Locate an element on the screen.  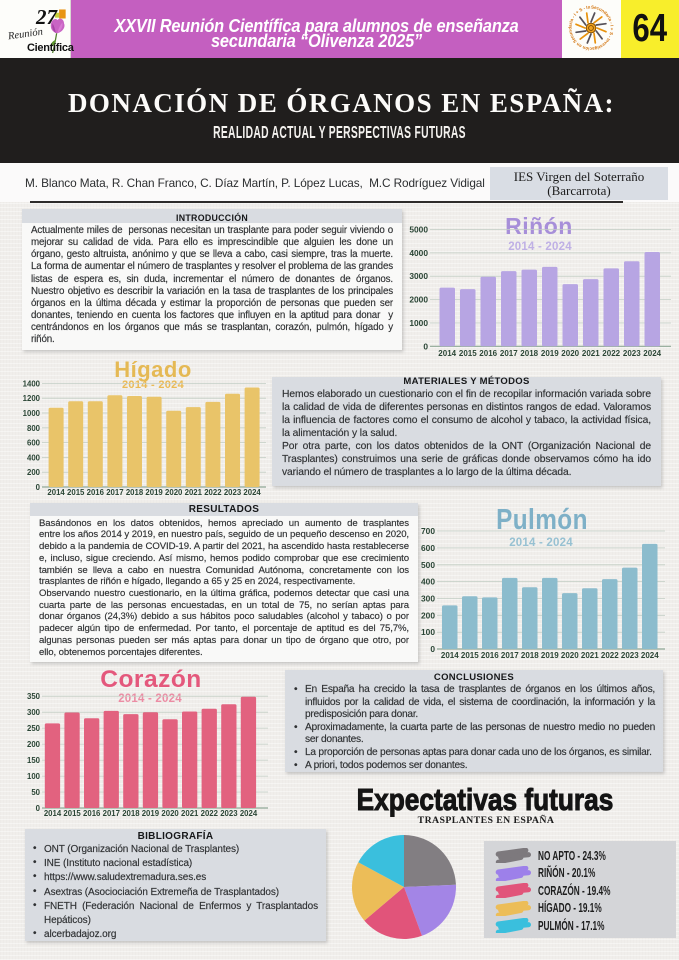
svg-text: 3000 is located at coordinates (418, 276).